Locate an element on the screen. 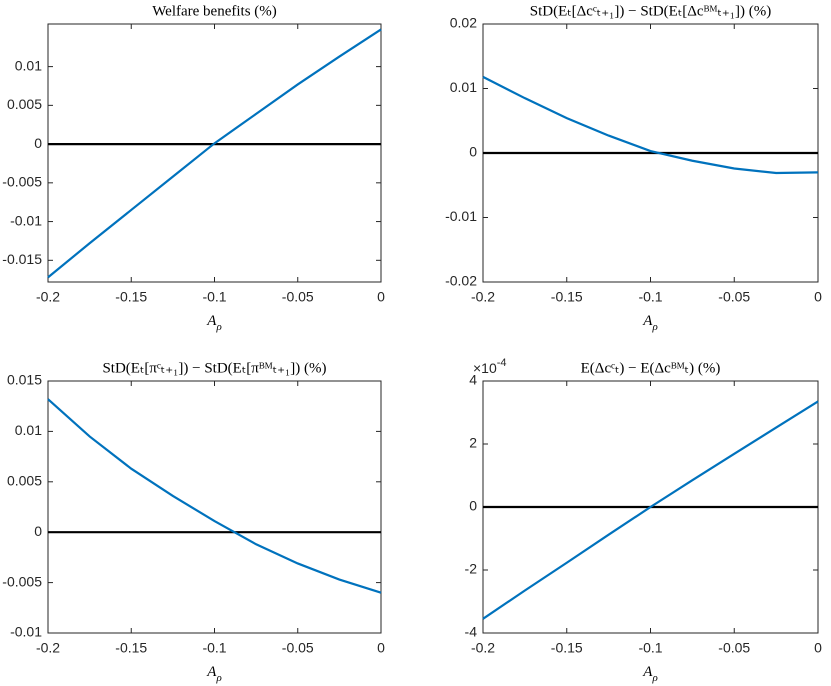 This screenshot has height=686, width=831. chart-title: StD(Eₜ[πᶜₜ₊₁]) − StD(Eₜ[πᴮᴹₜ₊₁]) (%) is located at coordinates (214, 368).